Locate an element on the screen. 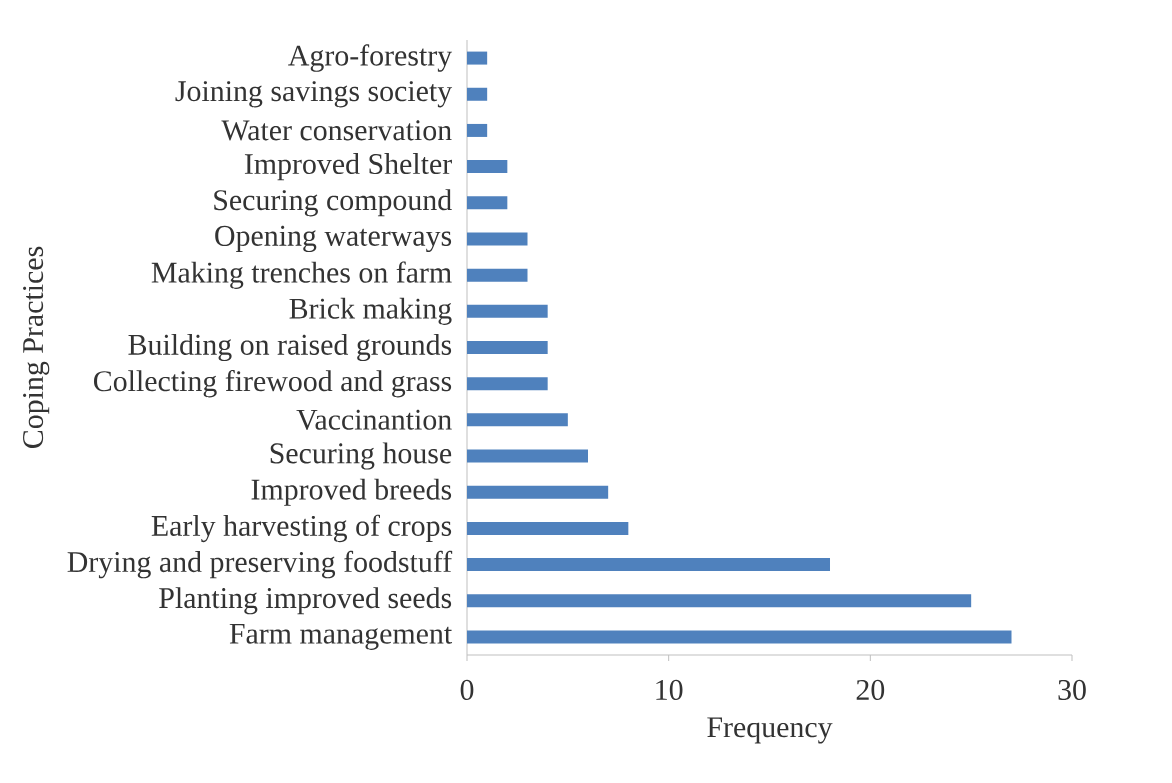 This screenshot has width=1172, height=783. y-tick-label: Farm management is located at coordinates (341, 636).